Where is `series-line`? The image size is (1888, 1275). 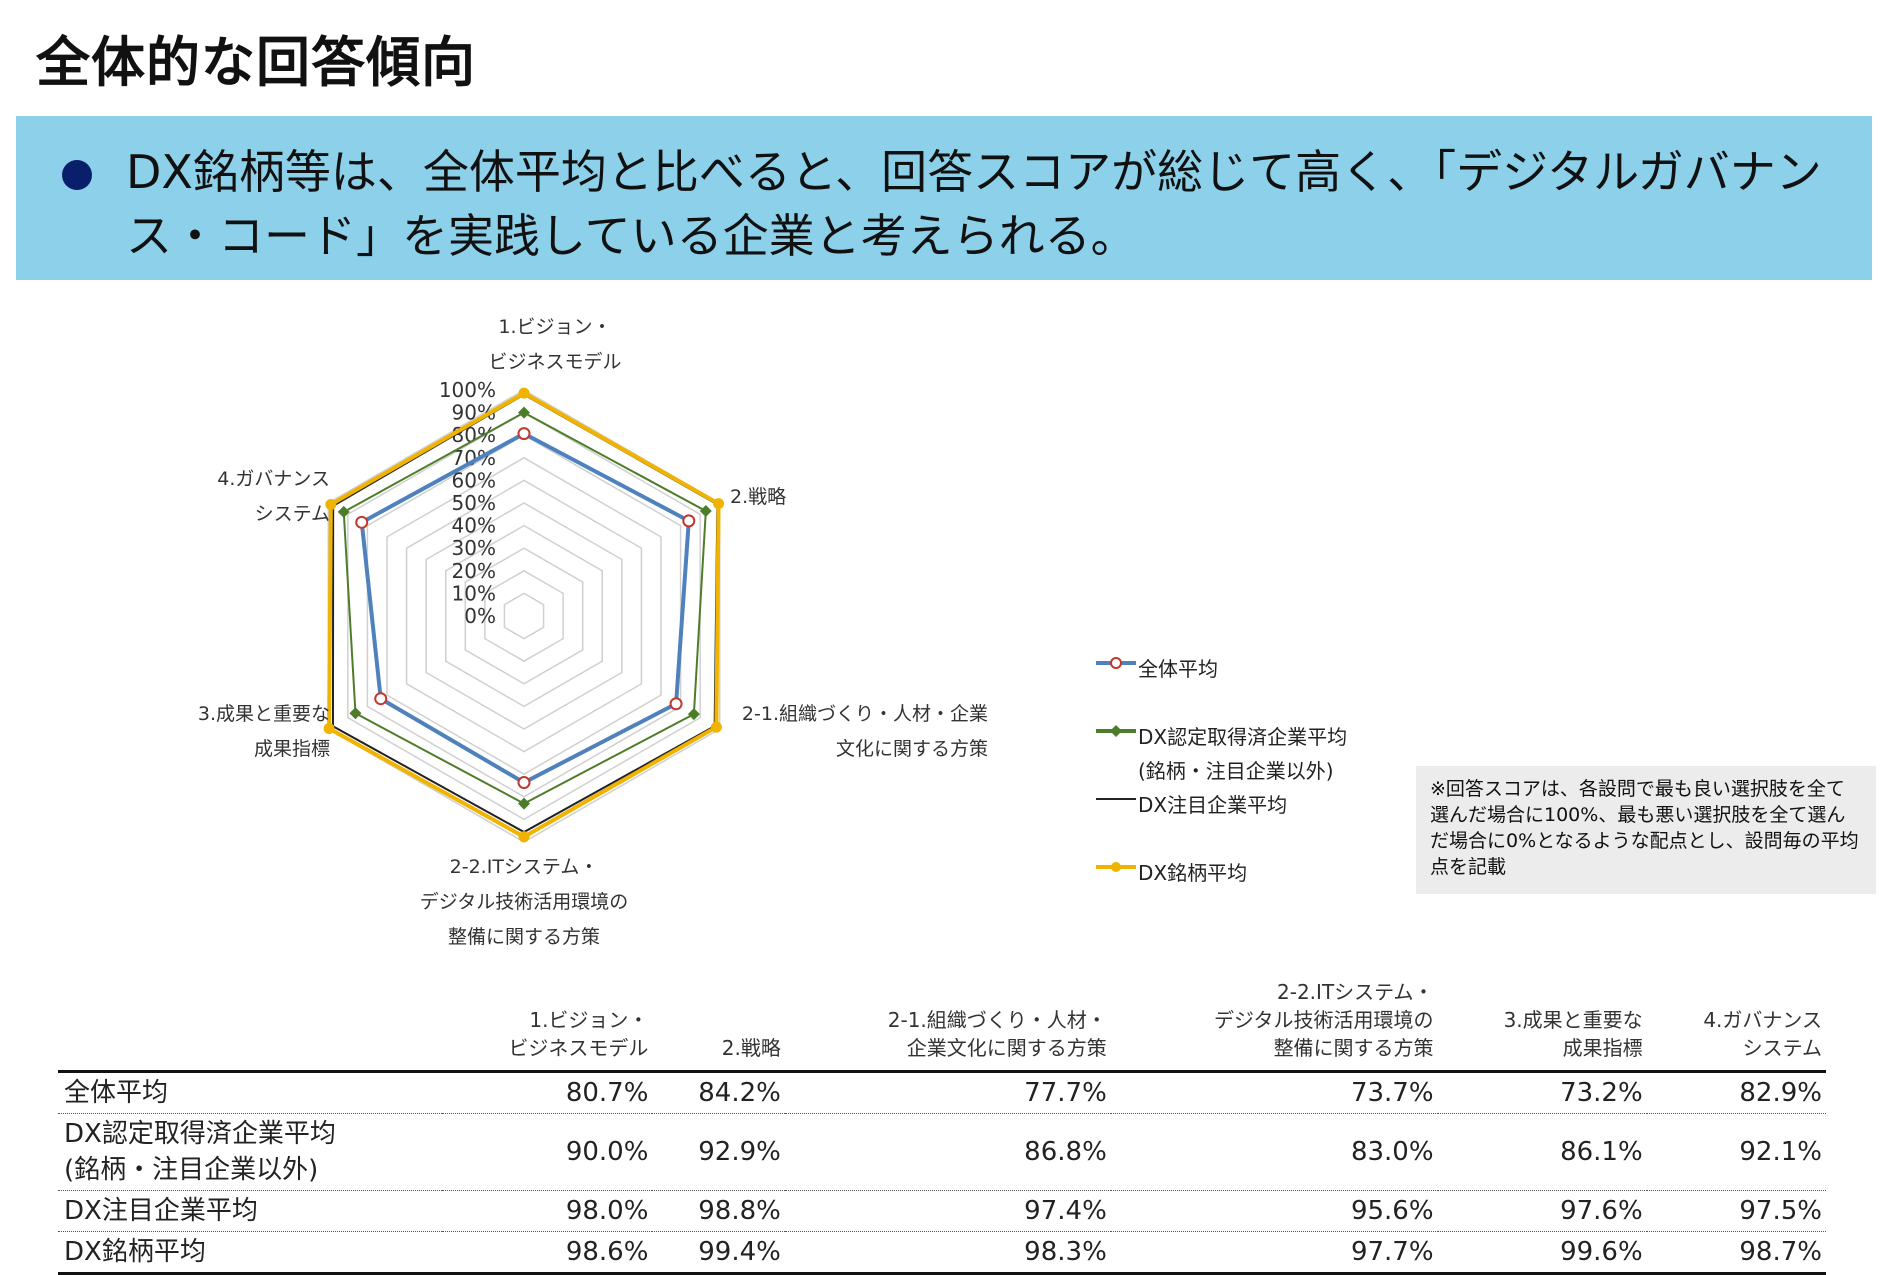 series-line is located at coordinates (525, 613).